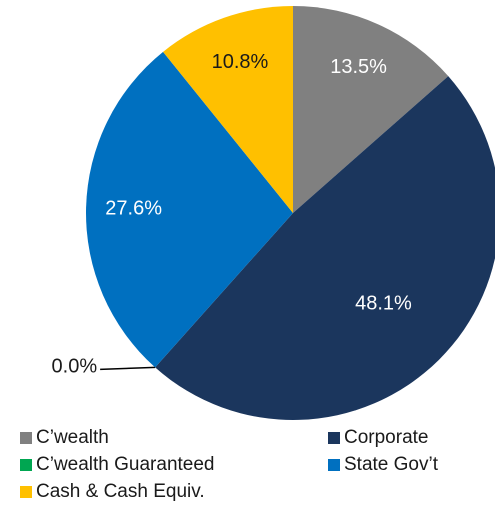 The image size is (495, 513). I want to click on data-label: 13.5%, so click(358, 67).